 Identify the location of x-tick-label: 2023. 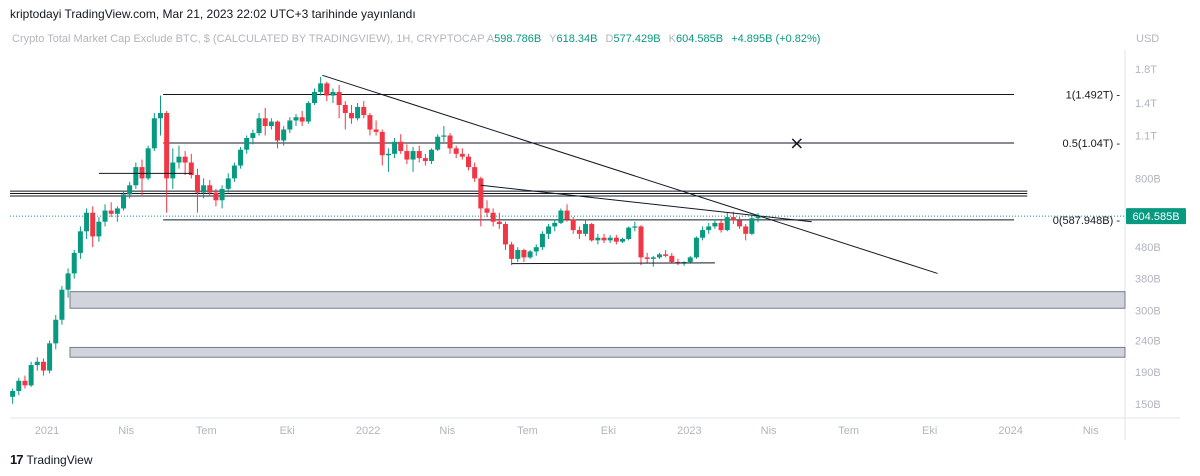
(689, 431).